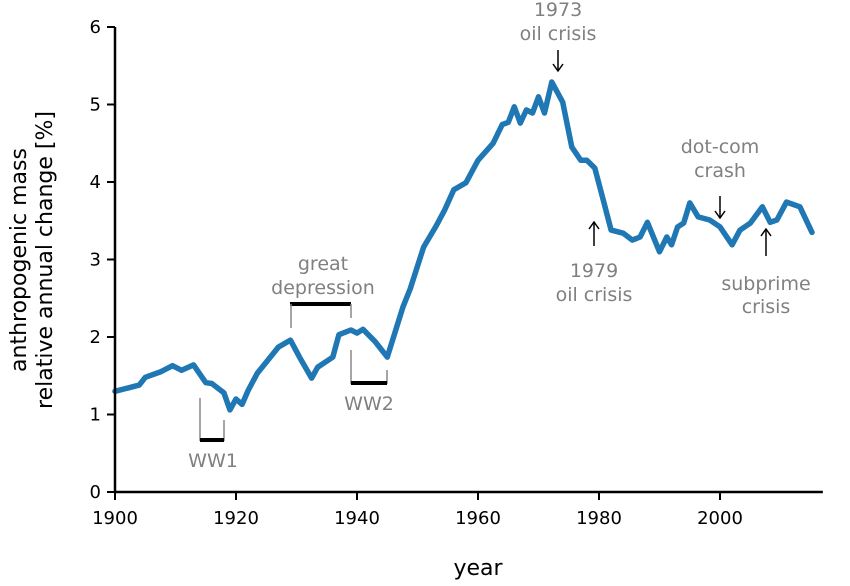  I want to click on y-tick-label: 3, so click(95, 260).